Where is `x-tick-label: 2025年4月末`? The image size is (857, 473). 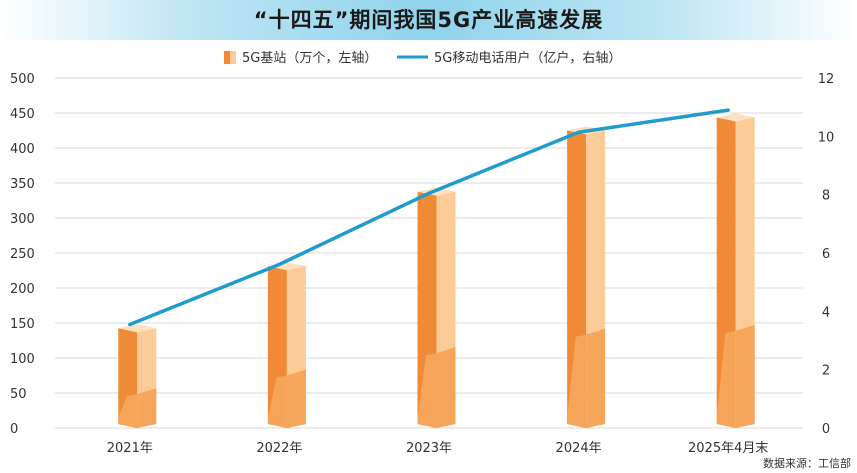 x-tick-label: 2025年4月末 is located at coordinates (728, 448).